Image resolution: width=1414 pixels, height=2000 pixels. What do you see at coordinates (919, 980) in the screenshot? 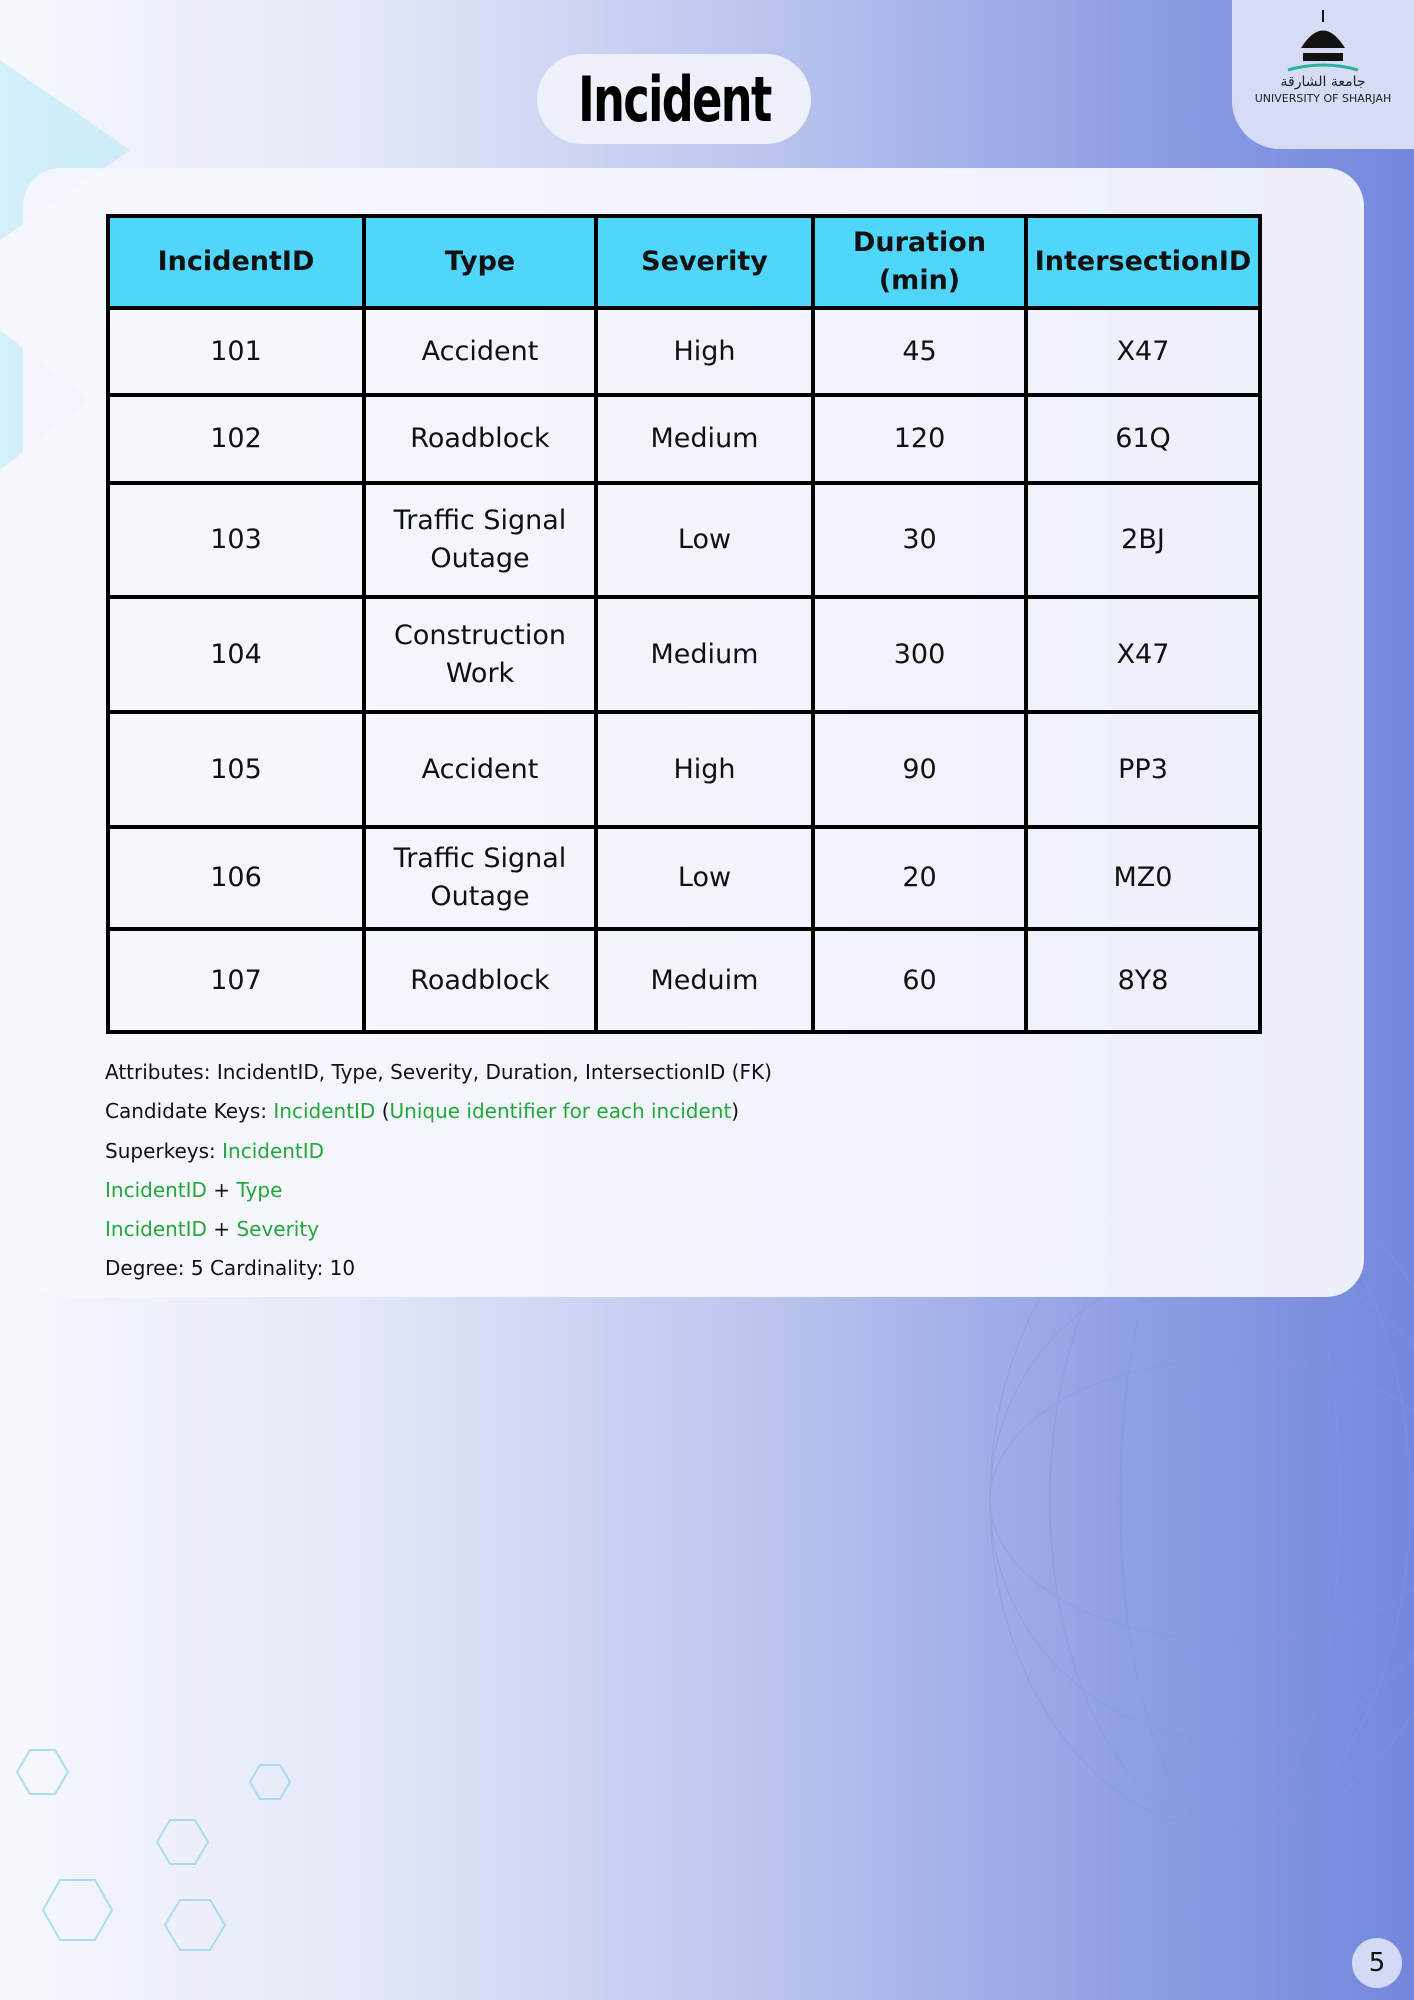
I see `table-cell: 60` at bounding box center [919, 980].